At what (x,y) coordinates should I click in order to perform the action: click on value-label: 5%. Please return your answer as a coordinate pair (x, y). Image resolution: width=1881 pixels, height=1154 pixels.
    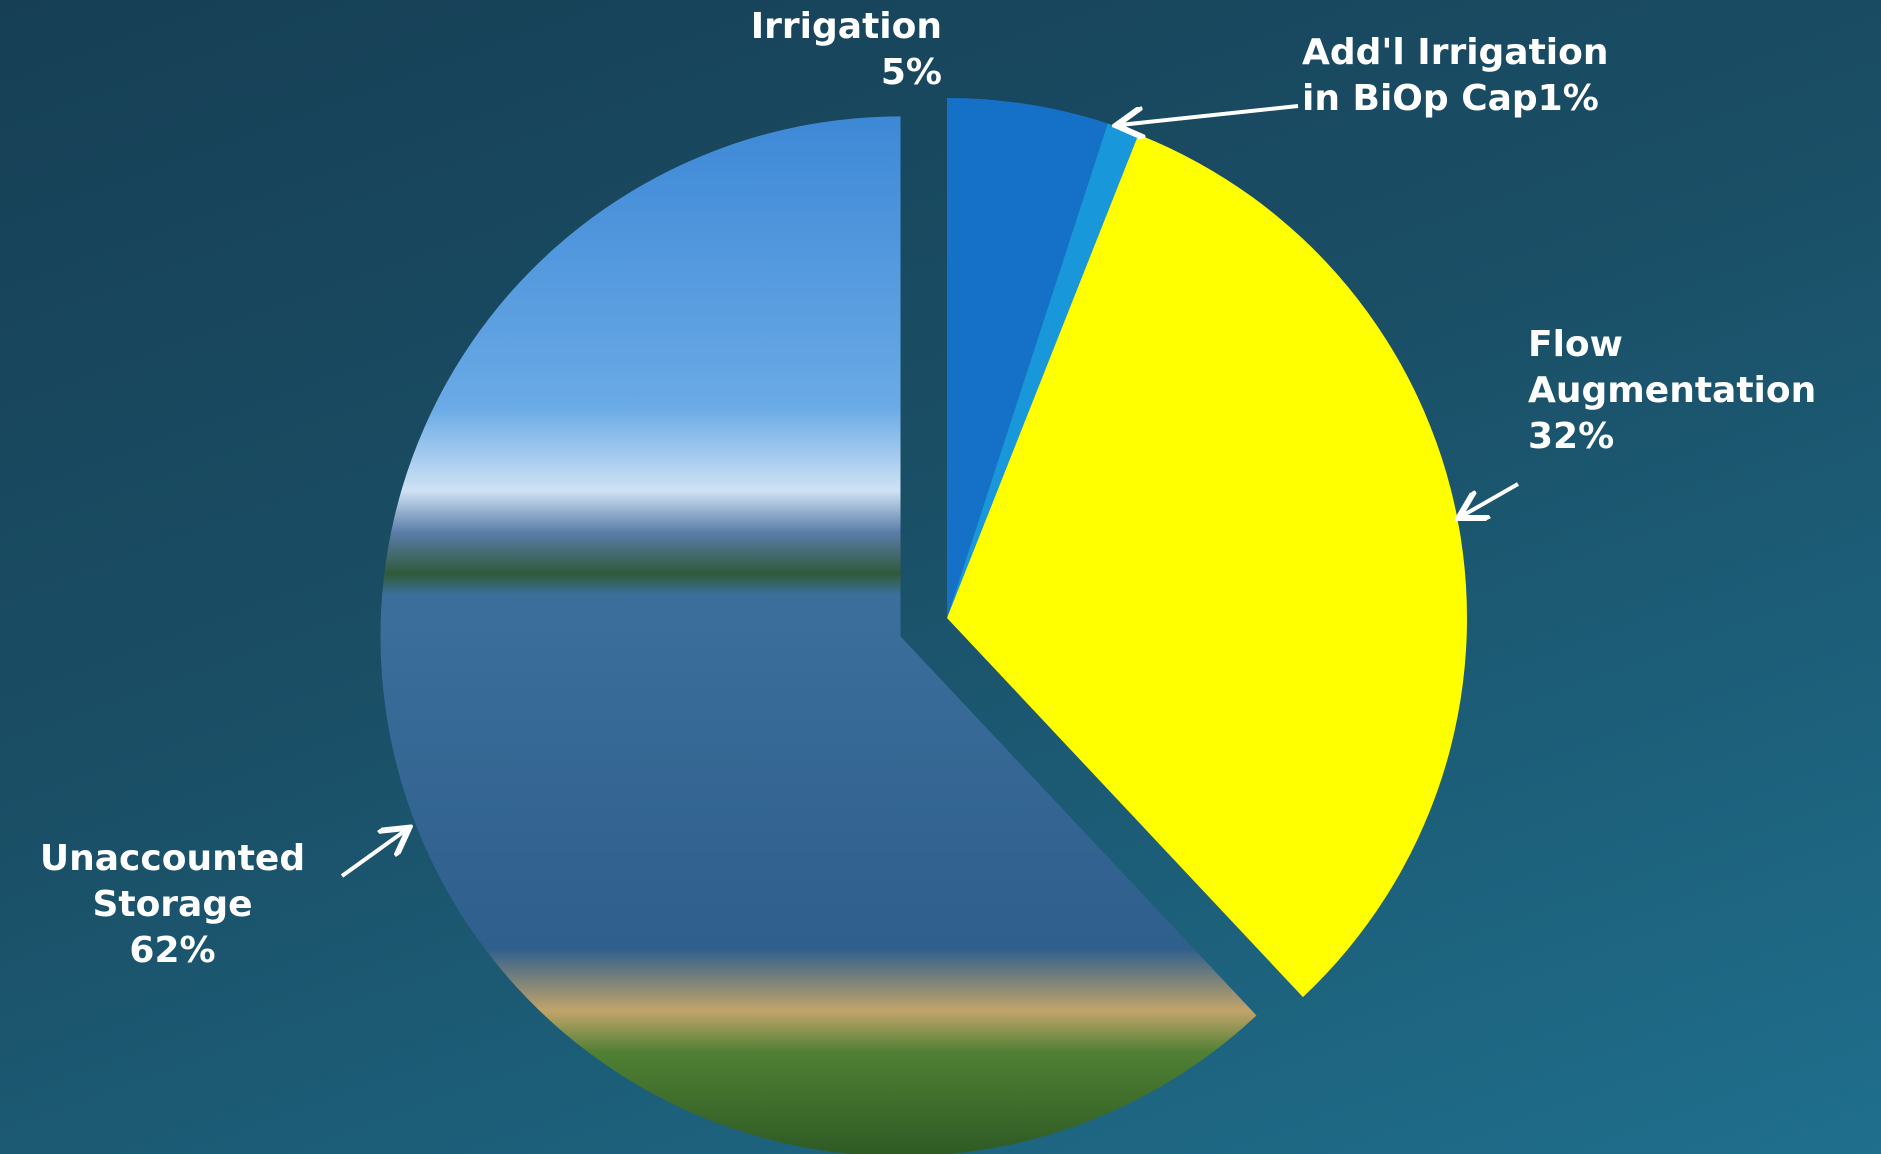
    Looking at the image, I should click on (911, 73).